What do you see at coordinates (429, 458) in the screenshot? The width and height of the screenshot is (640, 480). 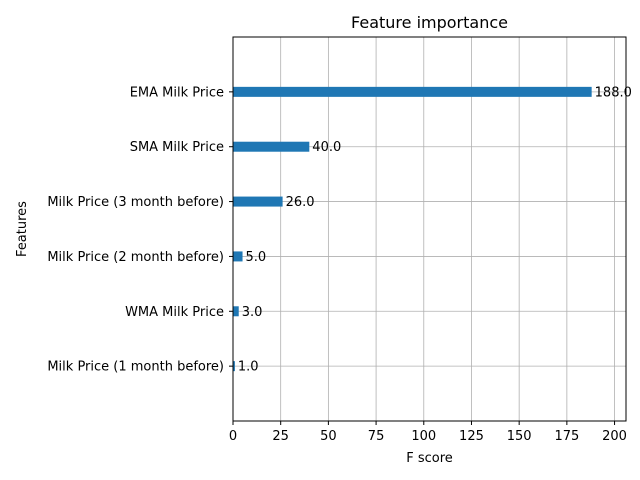 I see `x-axis-label: F score` at bounding box center [429, 458].